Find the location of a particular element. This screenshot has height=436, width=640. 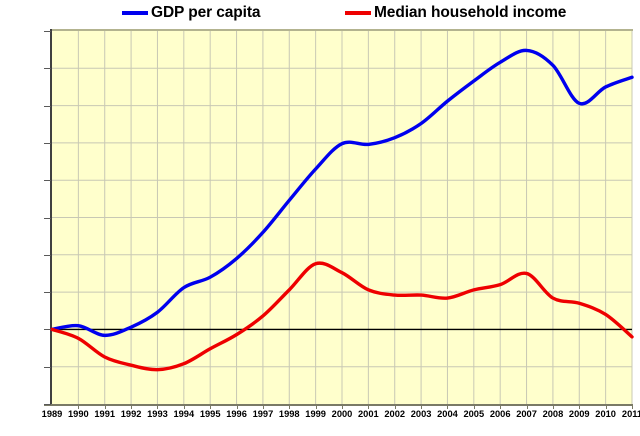

x-axis-tick-label: 2011 is located at coordinates (630, 414).